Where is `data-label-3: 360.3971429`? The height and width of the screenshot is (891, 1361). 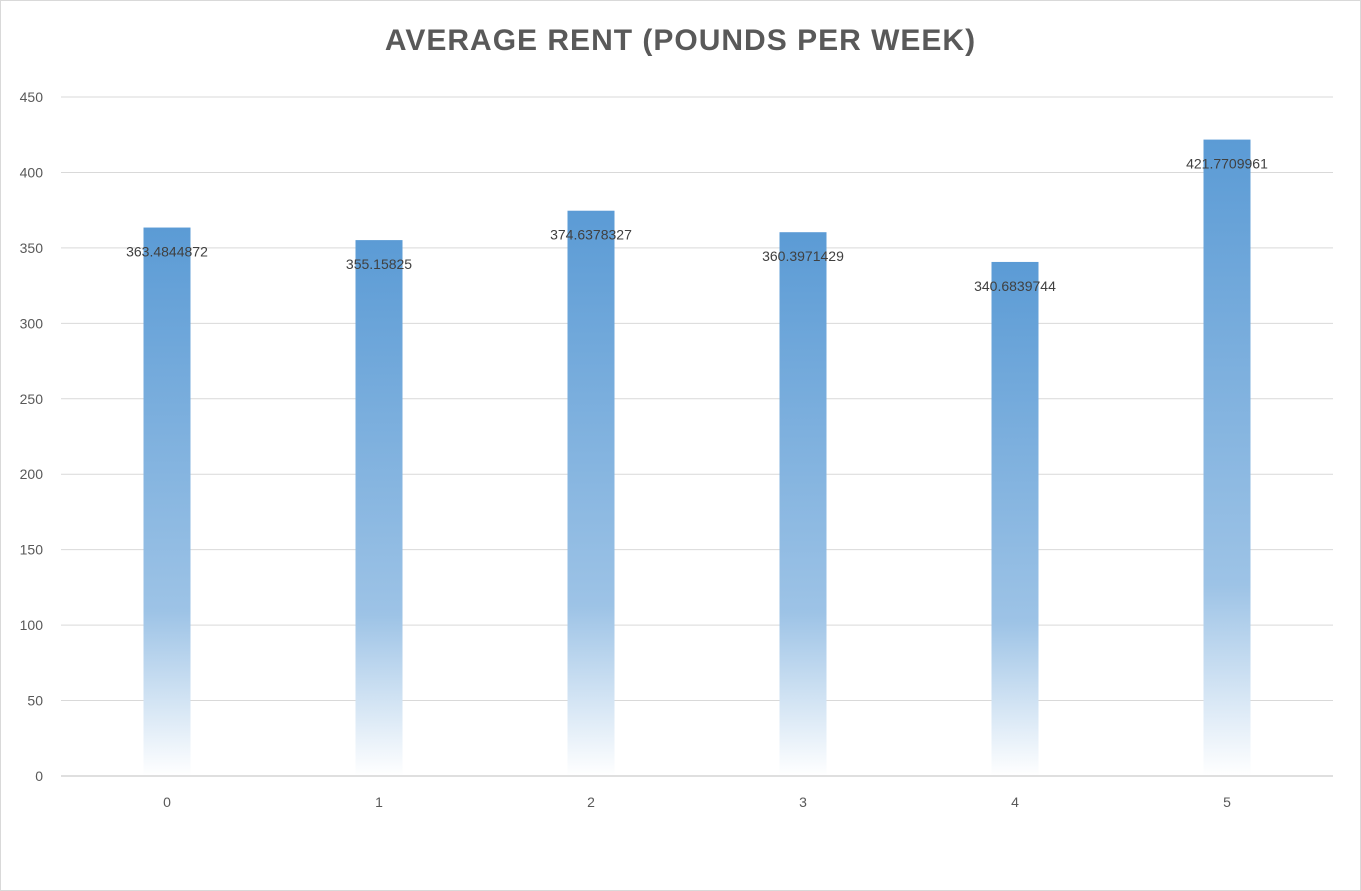 data-label-3: 360.3971429 is located at coordinates (803, 256).